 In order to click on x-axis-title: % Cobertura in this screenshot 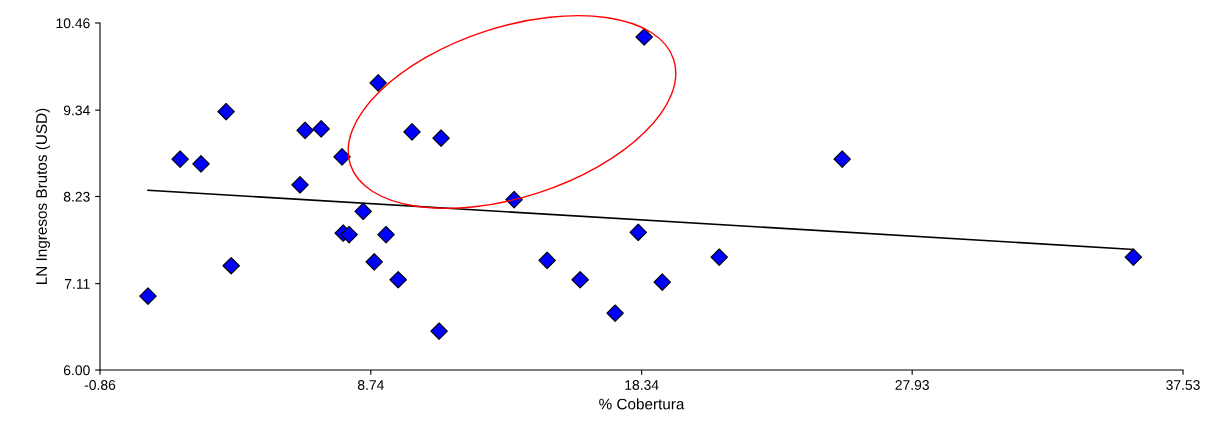, I will do `click(642, 404)`.